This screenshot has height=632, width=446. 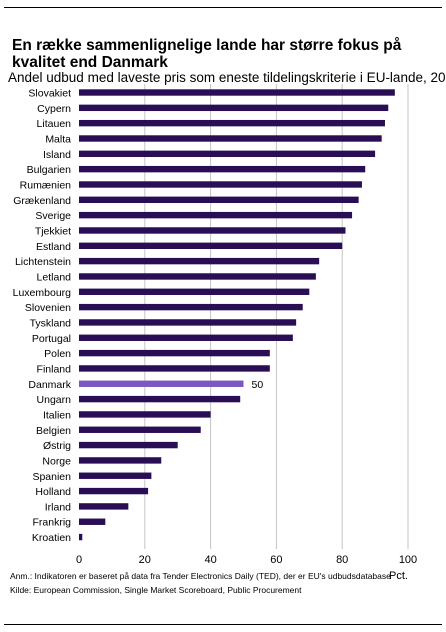 I want to click on category-label: Lichtenstein, so click(x=43, y=262).